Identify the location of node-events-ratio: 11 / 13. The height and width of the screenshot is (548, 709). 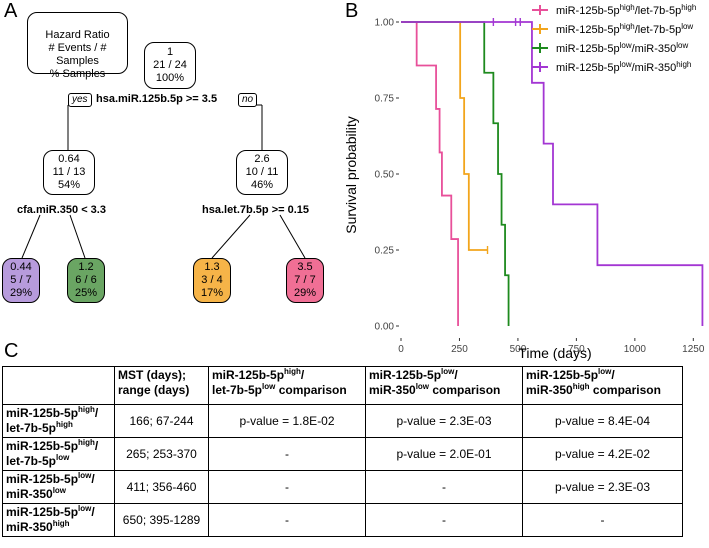
(69, 172).